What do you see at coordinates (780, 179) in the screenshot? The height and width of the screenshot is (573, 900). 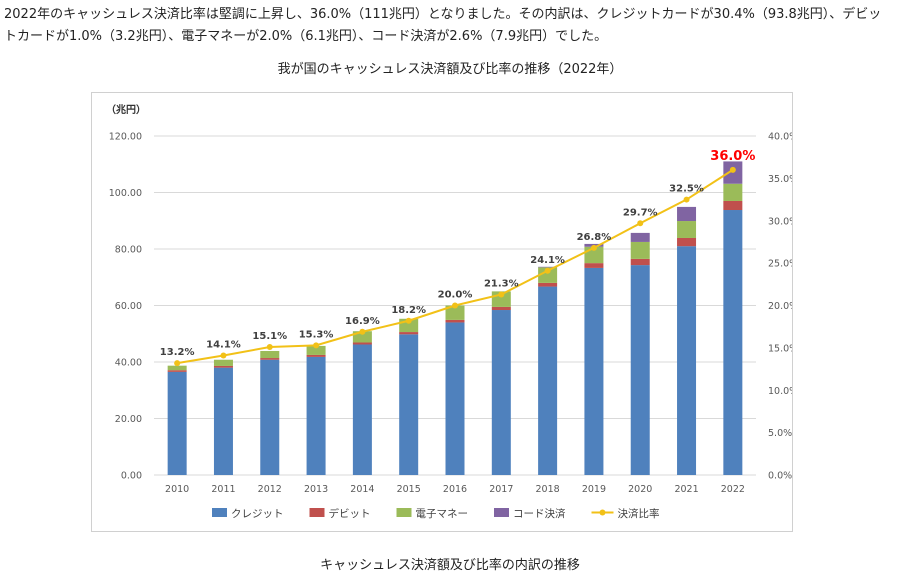 I see `y2-tick-label: 35.0%` at bounding box center [780, 179].